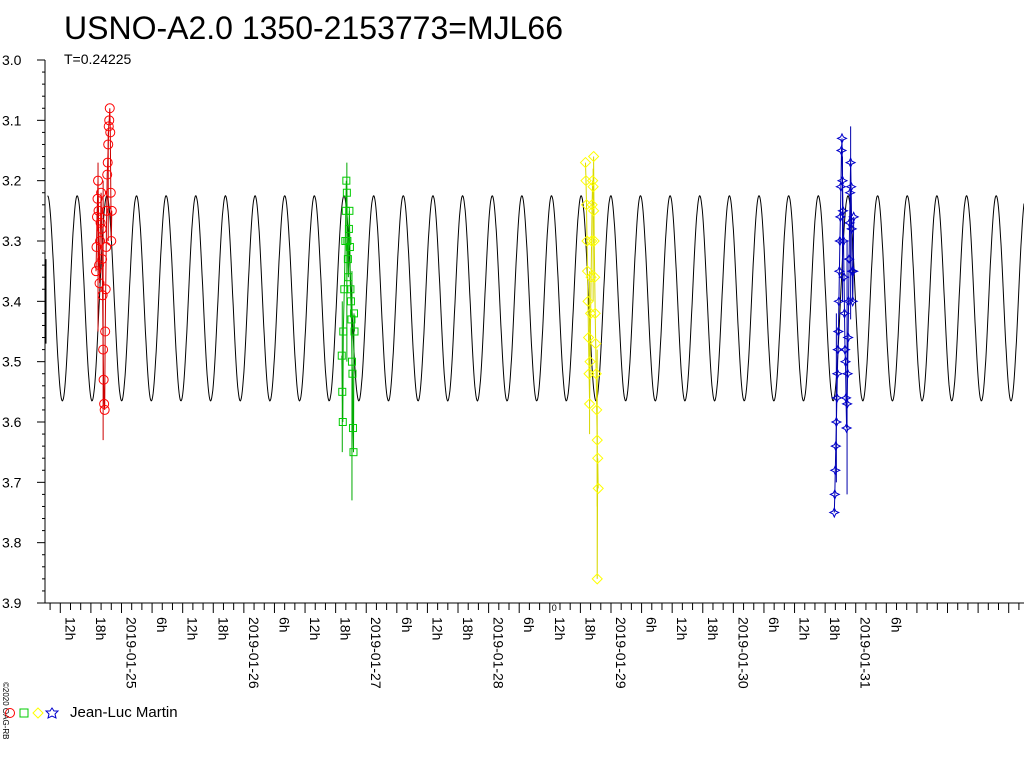  I want to click on period-label: T=0.24225, so click(98, 59).